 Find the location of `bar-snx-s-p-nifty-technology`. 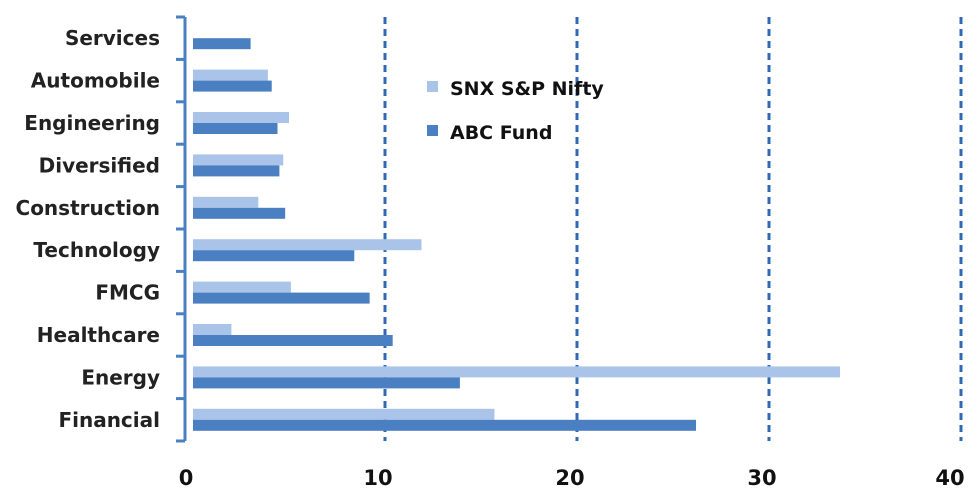

bar-snx-s-p-nifty-technology is located at coordinates (307, 245).